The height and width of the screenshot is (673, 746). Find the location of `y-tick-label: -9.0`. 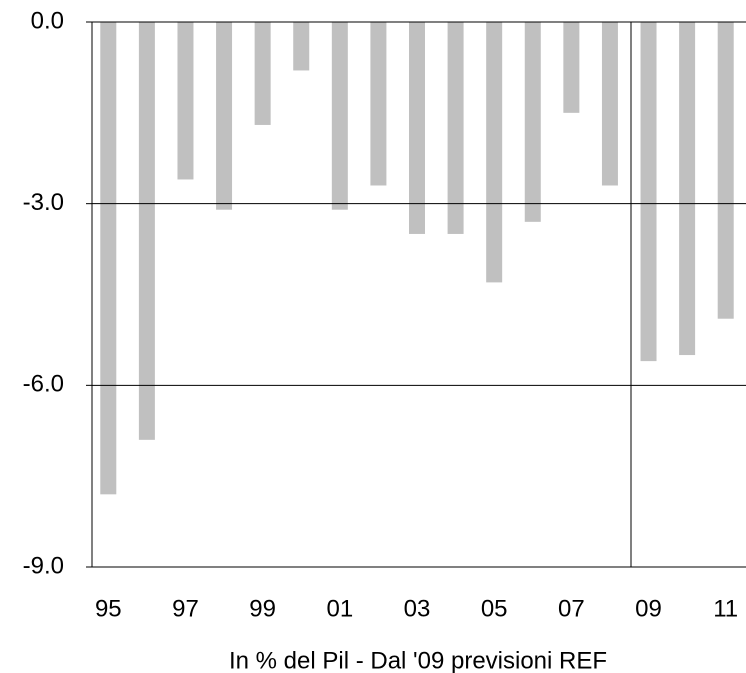

y-tick-label: -9.0 is located at coordinates (43, 565).